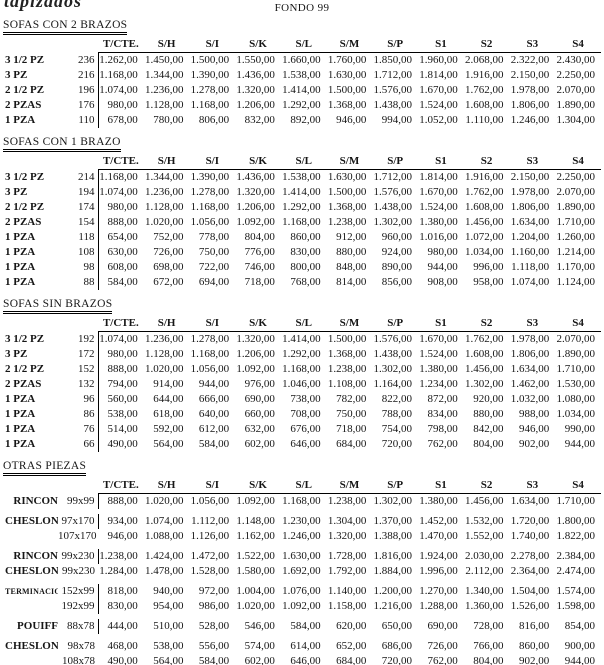 This screenshot has height=665, width=604. What do you see at coordinates (302, 485) in the screenshot?
I see `header-row: T/CTE. S/H S/I S/K S/L S/M S/P S1 S2 S3 S4` at bounding box center [302, 485].